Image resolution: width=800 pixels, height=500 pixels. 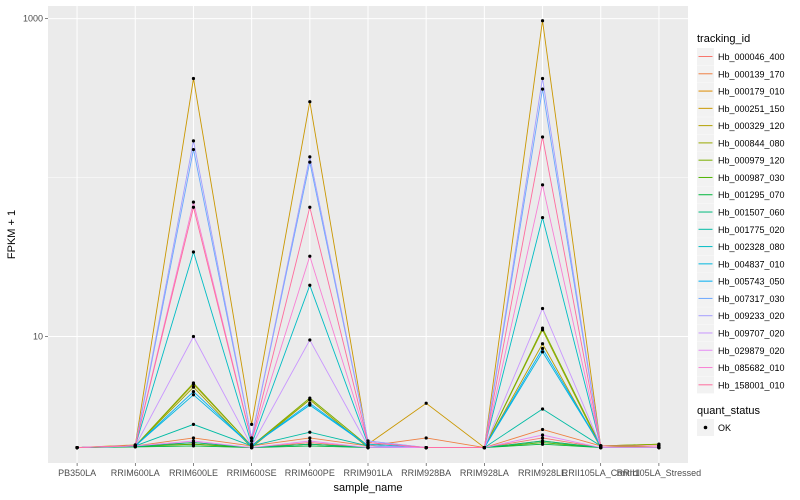 I want to click on legend-label: Hb_009707_020, so click(x=751, y=333).